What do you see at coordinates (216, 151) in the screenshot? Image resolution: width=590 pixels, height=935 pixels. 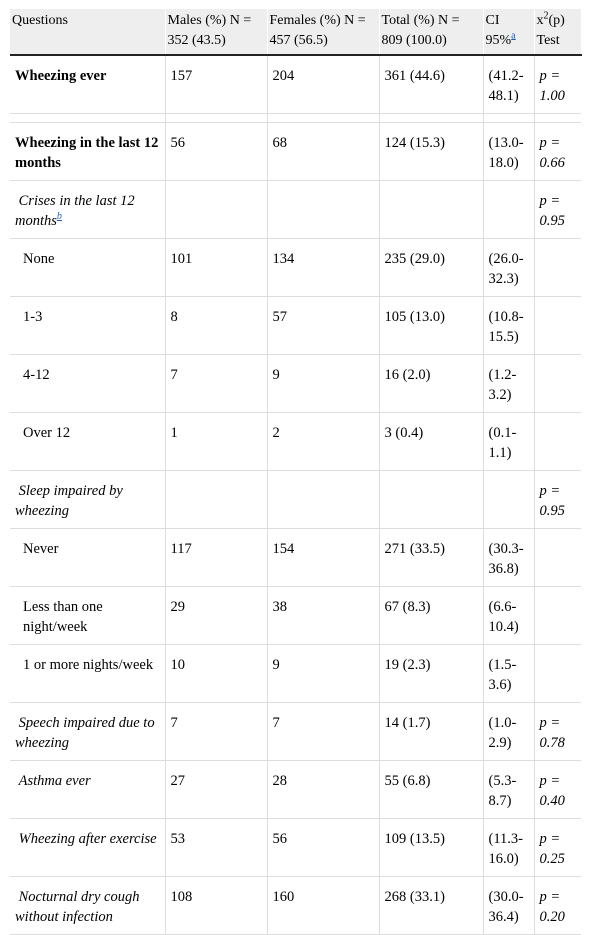 I see `cell-males: 56` at bounding box center [216, 151].